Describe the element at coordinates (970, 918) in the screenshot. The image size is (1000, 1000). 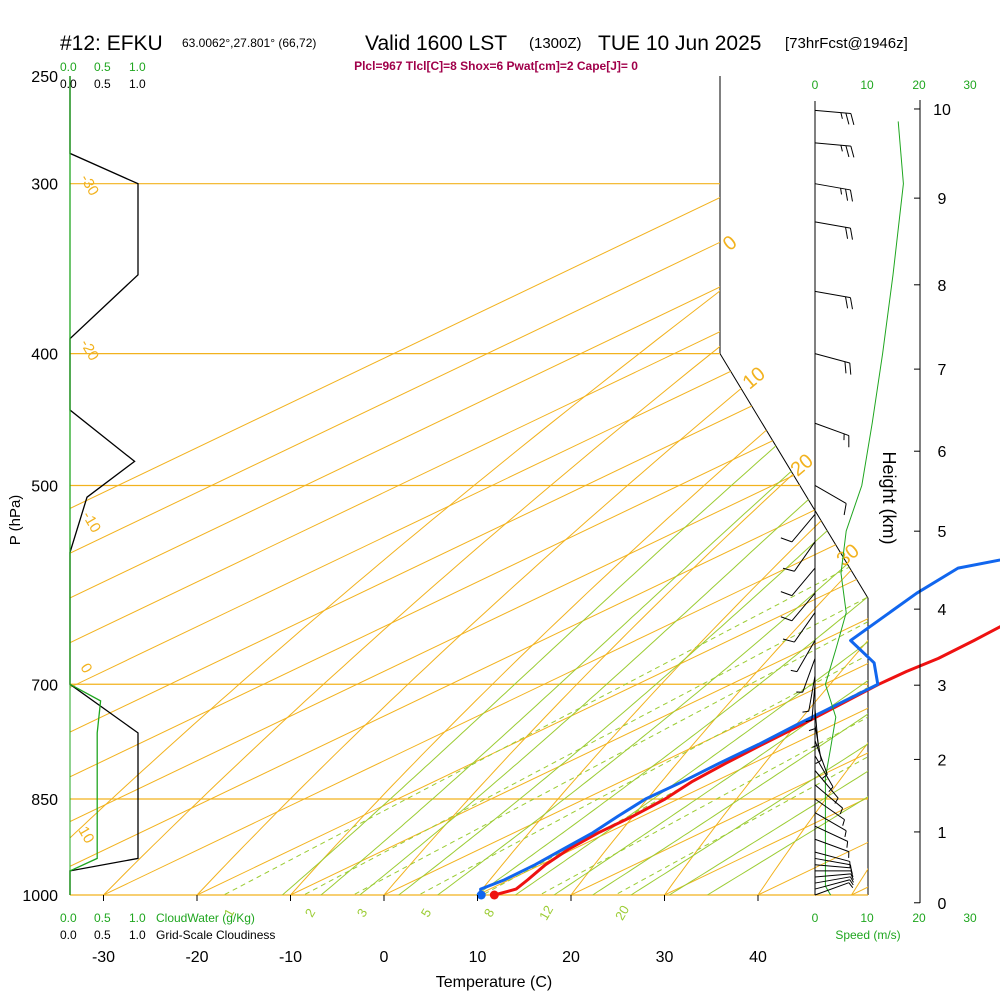
I see `speed-scale-bottom-3: 30` at that location.